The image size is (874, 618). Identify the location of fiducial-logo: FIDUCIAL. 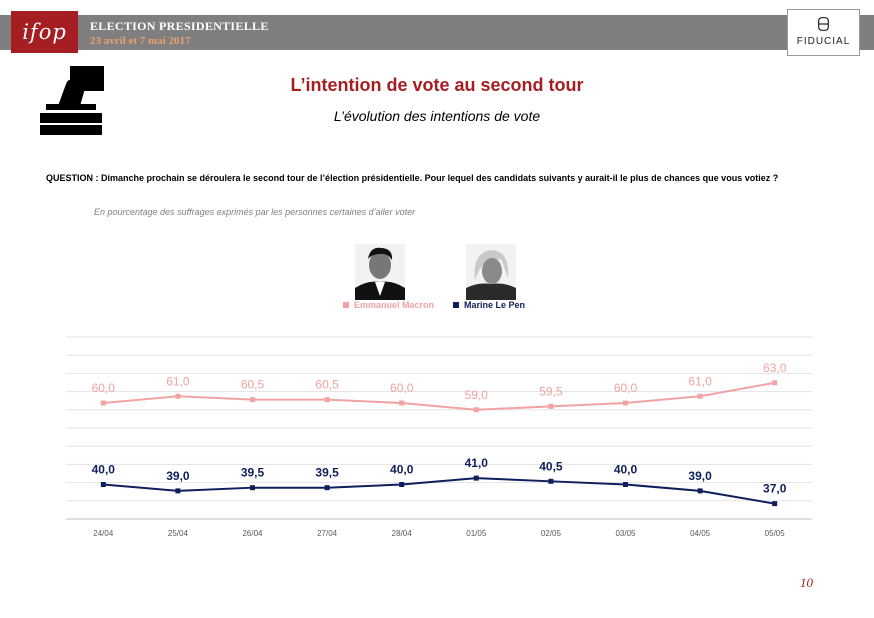
(823, 32).